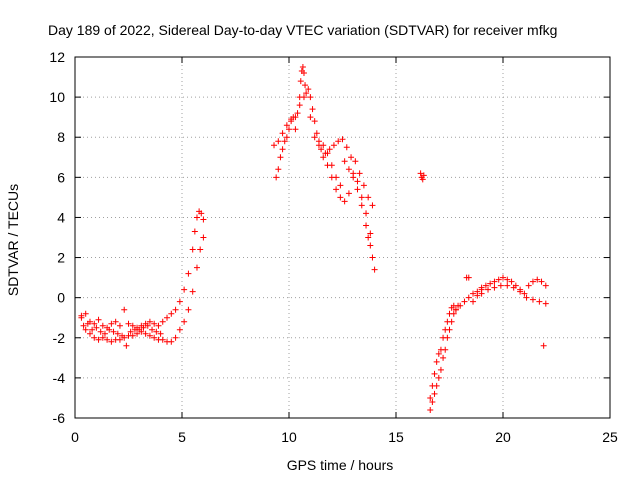 This screenshot has height=480, width=640. What do you see at coordinates (396, 437) in the screenshot?
I see `x-tick-label: 15` at bounding box center [396, 437].